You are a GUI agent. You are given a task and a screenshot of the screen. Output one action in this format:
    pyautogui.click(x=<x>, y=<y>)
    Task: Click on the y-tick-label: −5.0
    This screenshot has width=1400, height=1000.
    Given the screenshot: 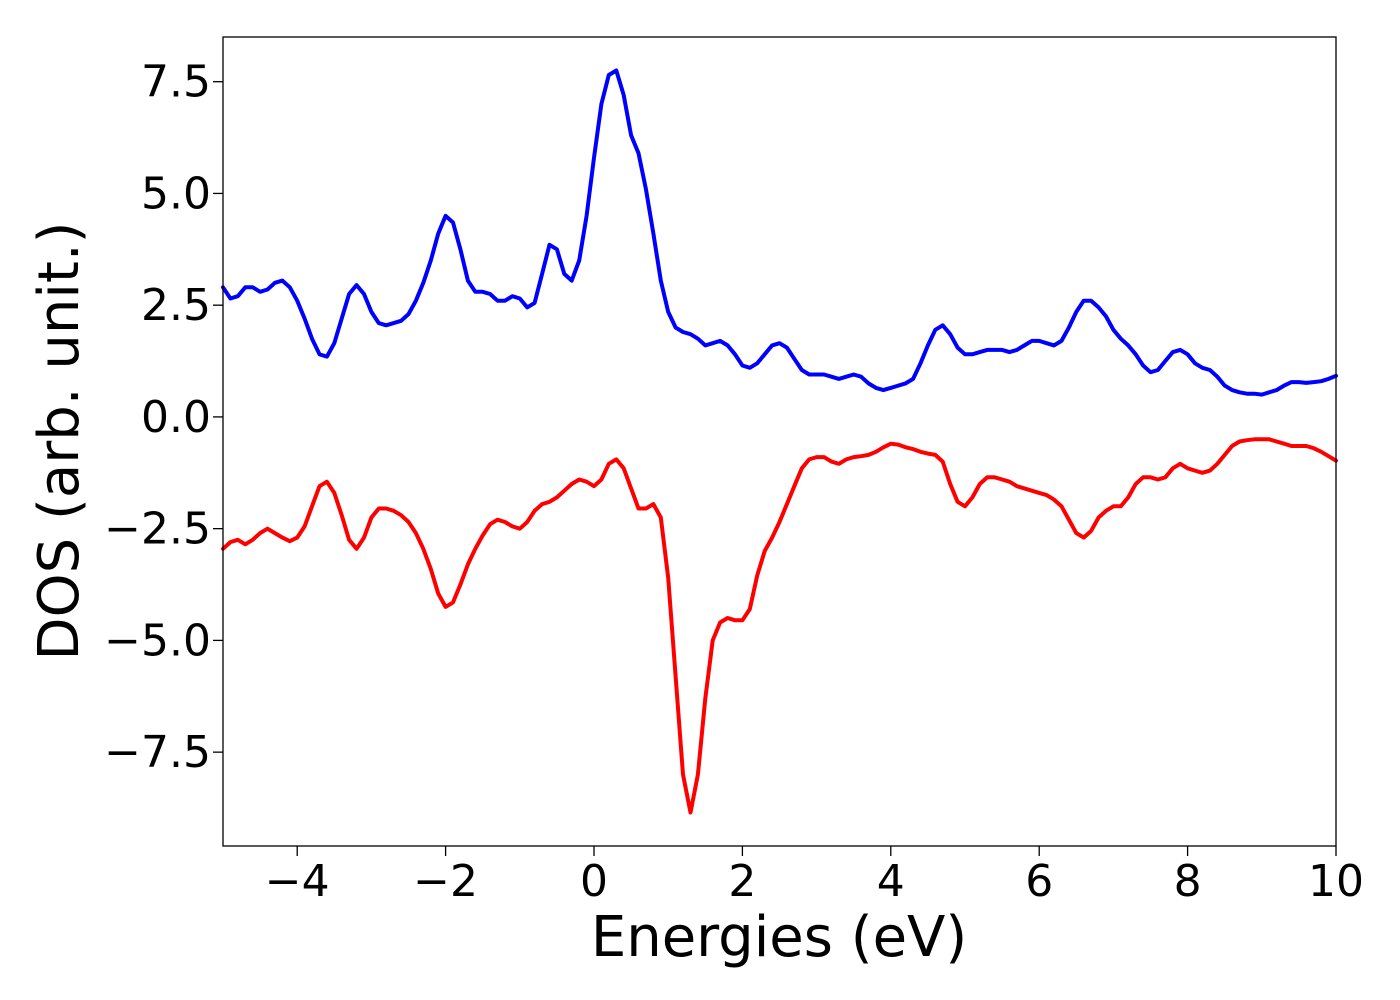 What is the action you would take?
    pyautogui.click(x=157, y=640)
    